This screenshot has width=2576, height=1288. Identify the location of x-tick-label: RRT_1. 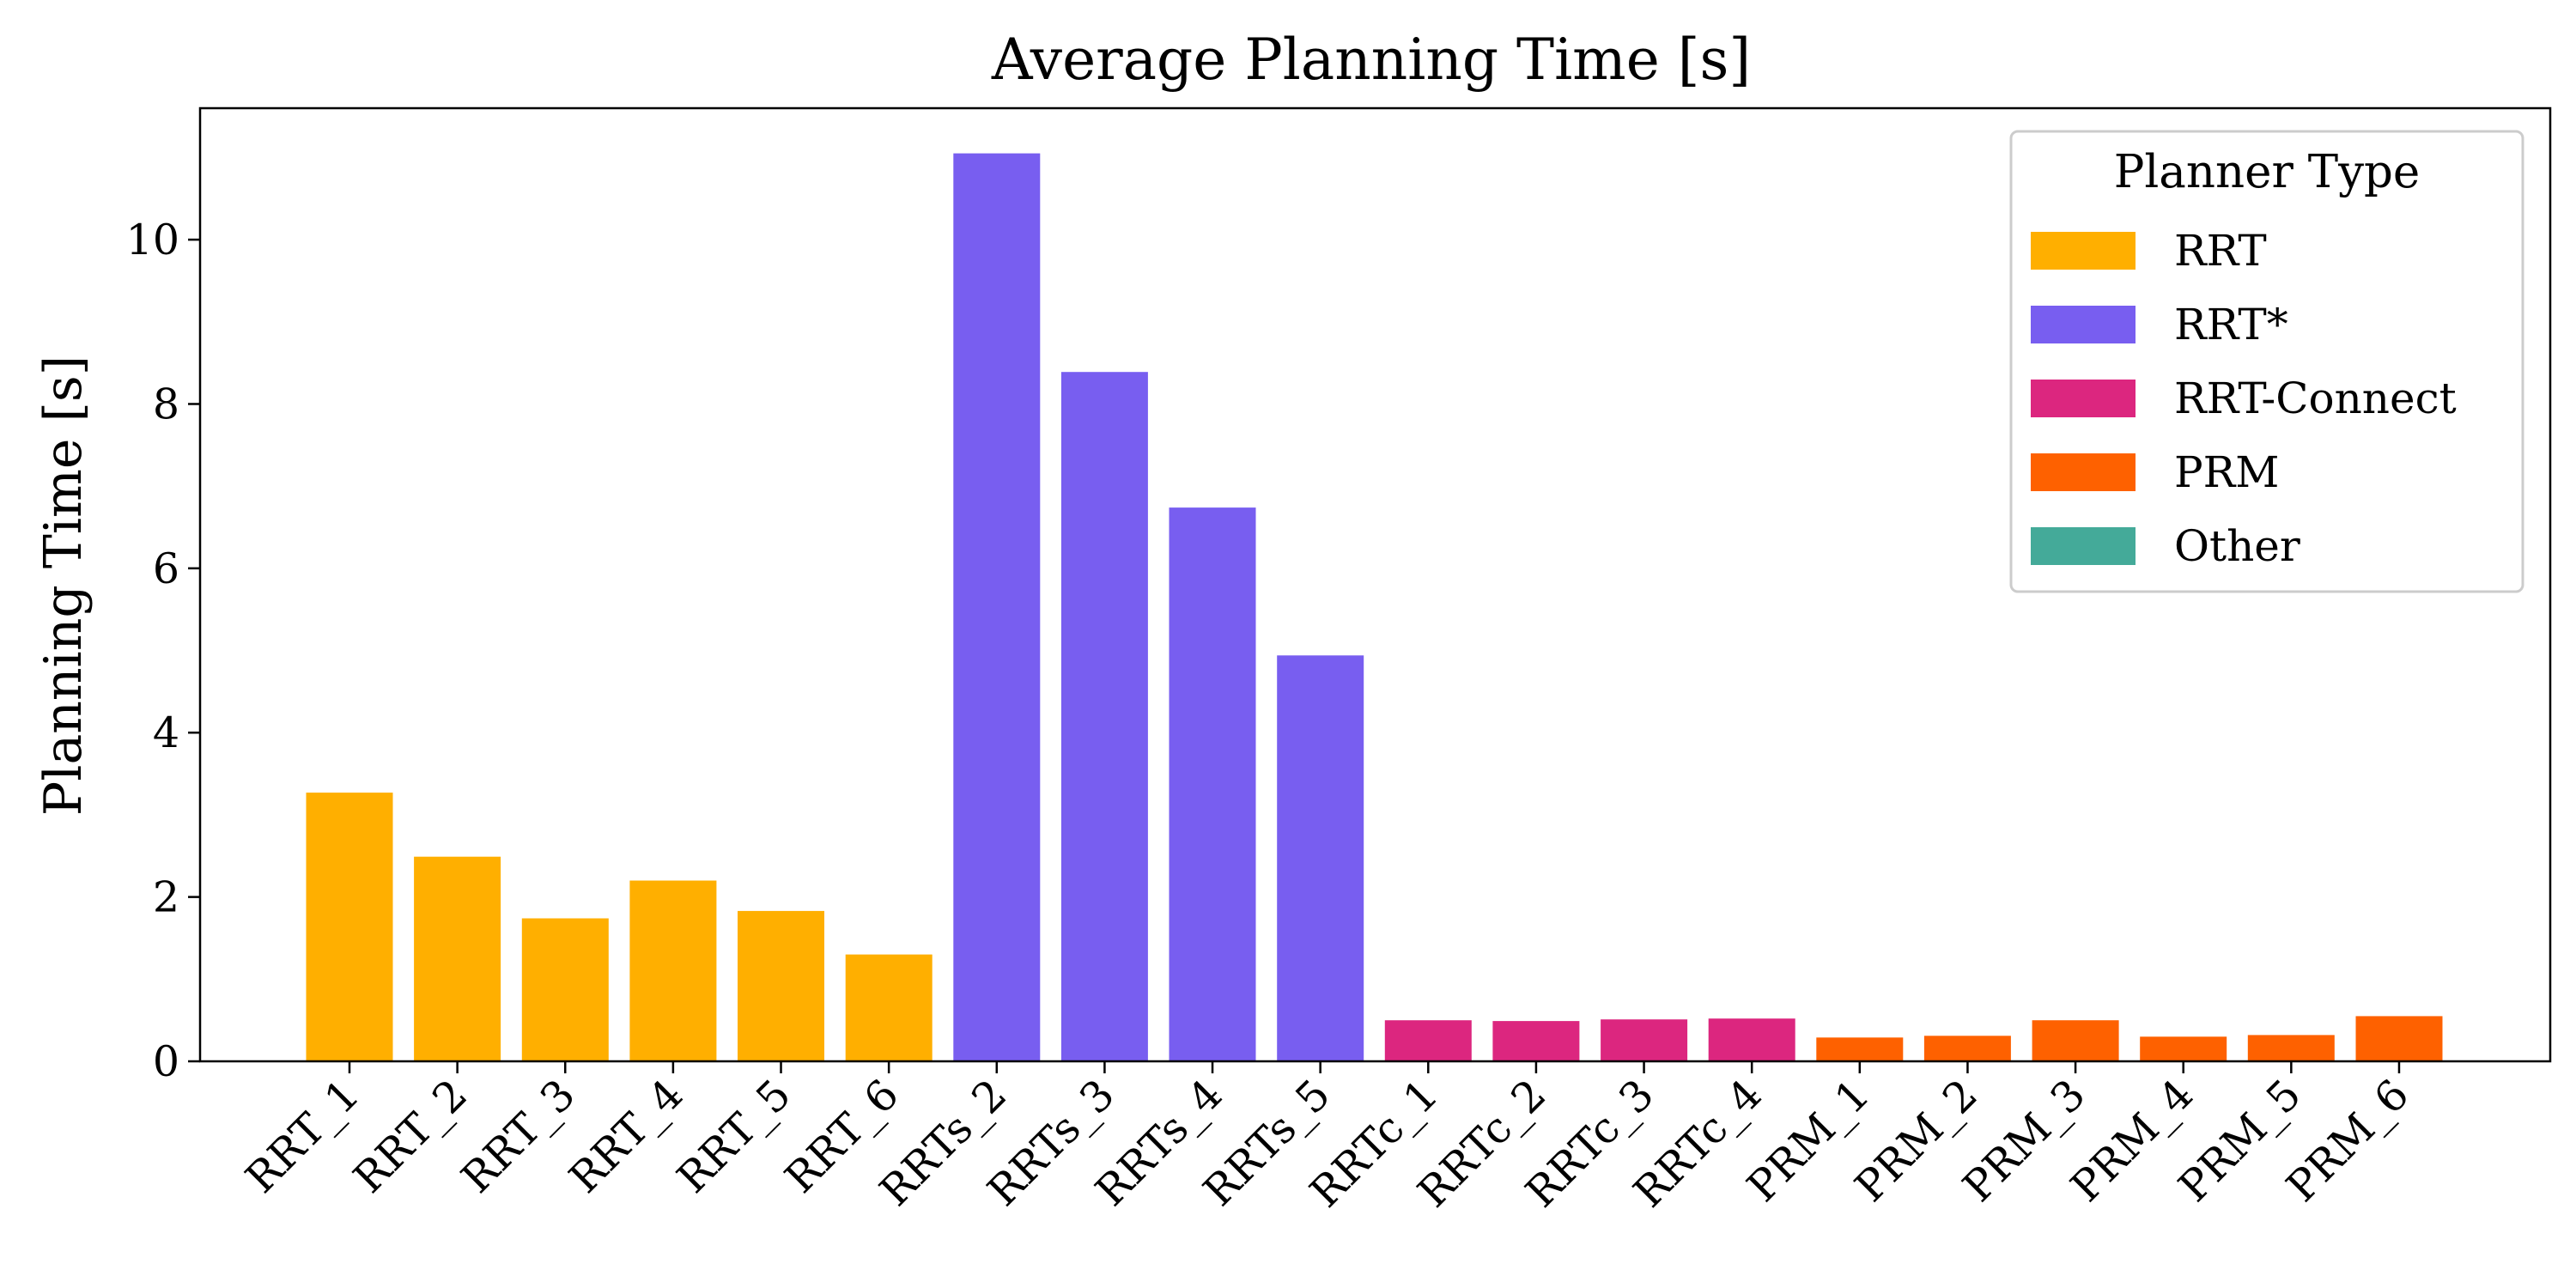
(302, 1136).